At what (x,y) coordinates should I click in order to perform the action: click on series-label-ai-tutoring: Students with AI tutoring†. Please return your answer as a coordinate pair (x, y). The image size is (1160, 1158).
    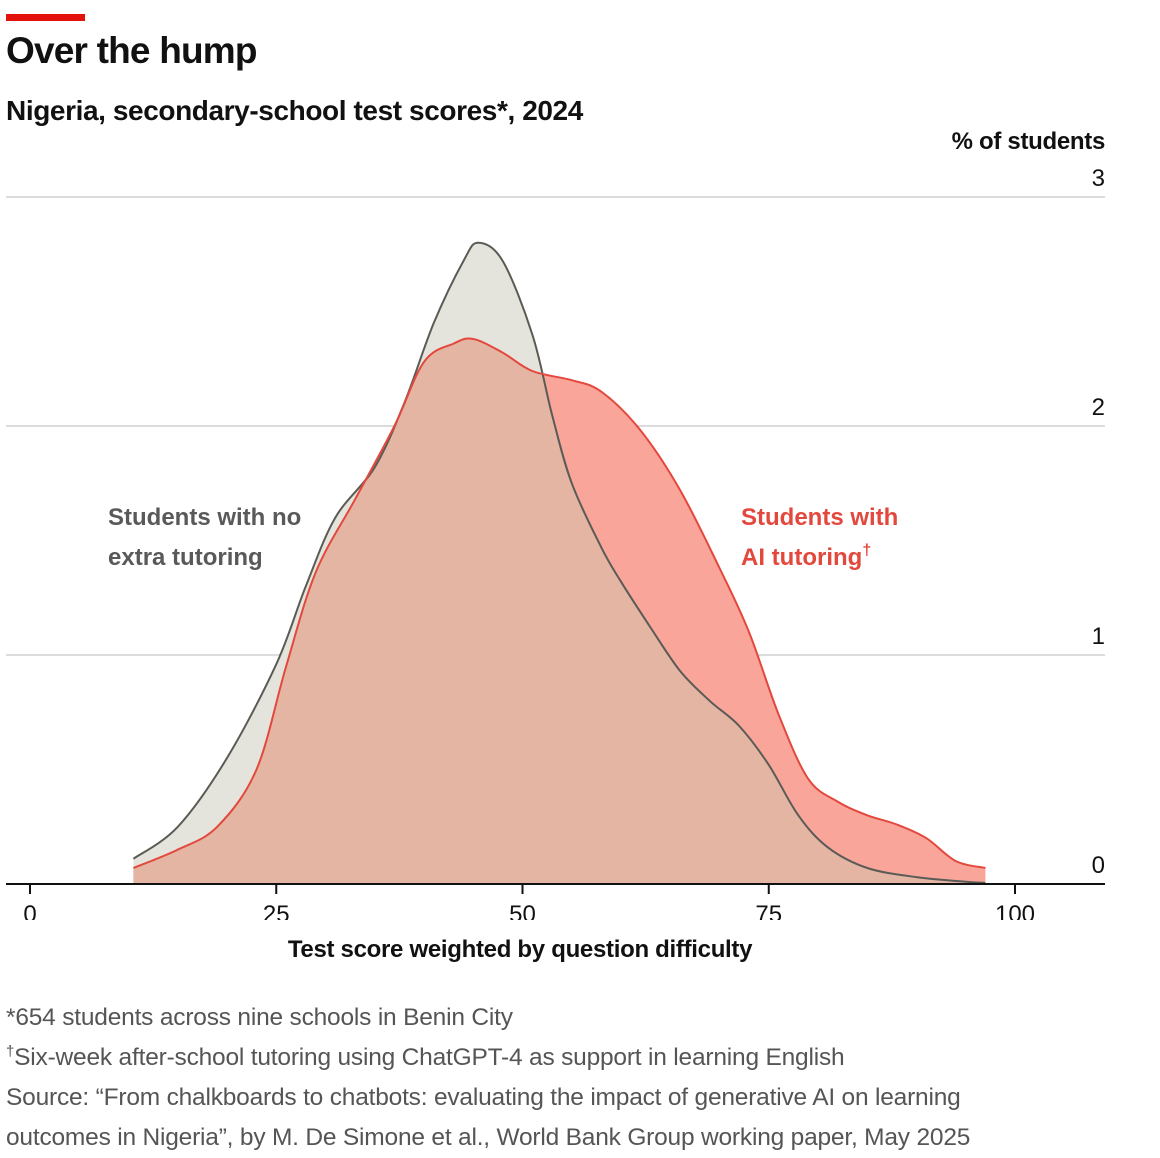
    Looking at the image, I should click on (819, 537).